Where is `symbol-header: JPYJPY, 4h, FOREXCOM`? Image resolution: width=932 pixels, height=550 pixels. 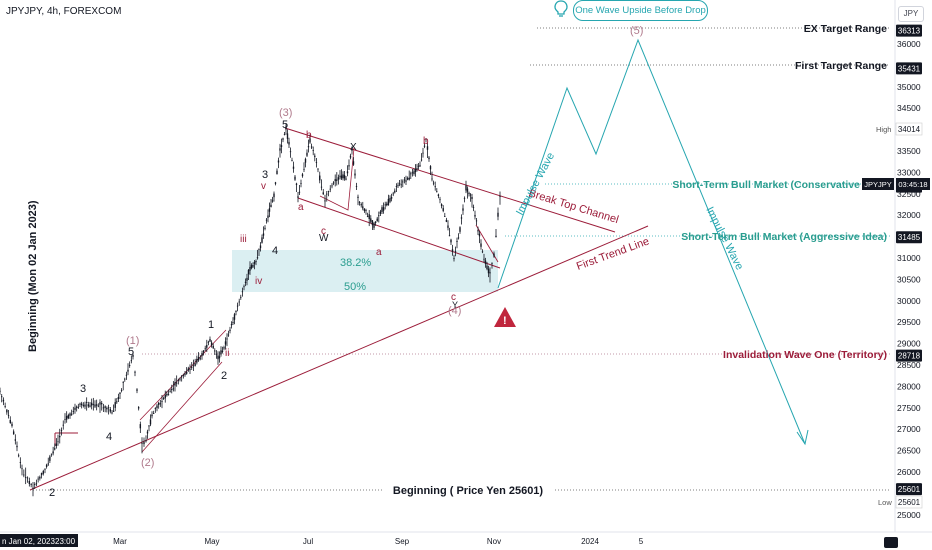 symbol-header: JPYJPY, 4h, FOREXCOM is located at coordinates (64, 11).